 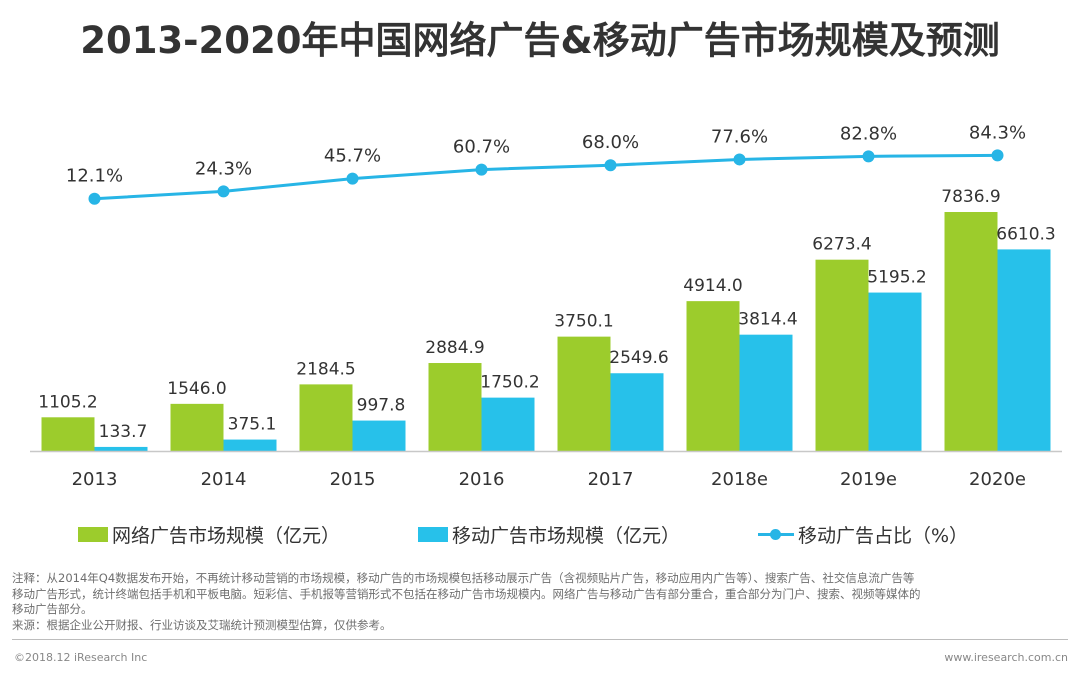 I want to click on legend-label-mobile-share: 移动广告占比（%）, so click(x=883, y=535).